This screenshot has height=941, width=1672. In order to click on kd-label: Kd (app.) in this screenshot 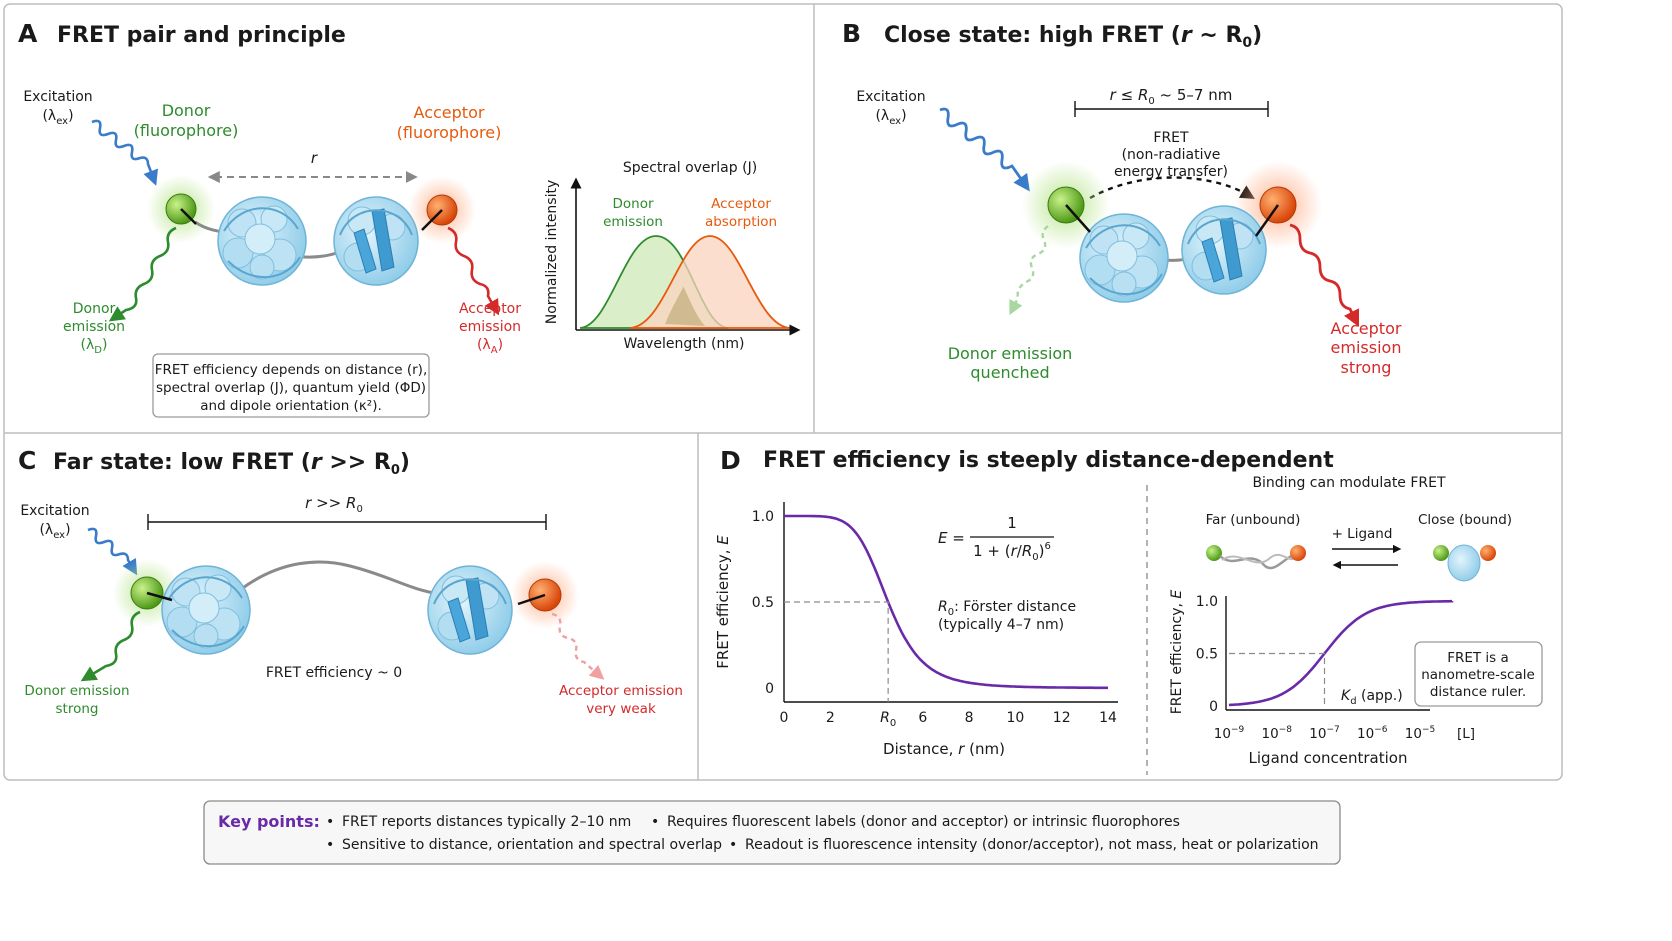, I will do `click(1372, 697)`.